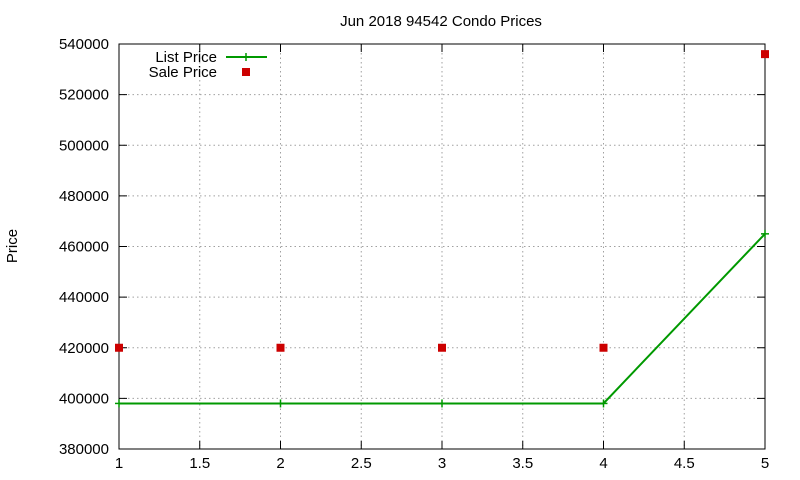  I want to click on x-tick-label: 5, so click(765, 463).